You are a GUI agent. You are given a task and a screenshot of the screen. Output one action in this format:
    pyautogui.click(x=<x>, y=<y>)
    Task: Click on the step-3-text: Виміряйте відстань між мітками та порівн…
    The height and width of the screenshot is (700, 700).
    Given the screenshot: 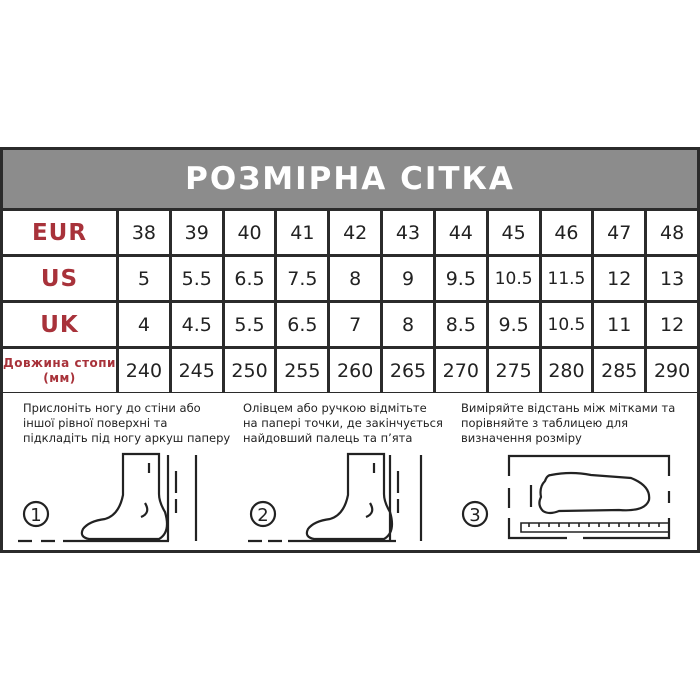 What is the action you would take?
    pyautogui.click(x=568, y=423)
    